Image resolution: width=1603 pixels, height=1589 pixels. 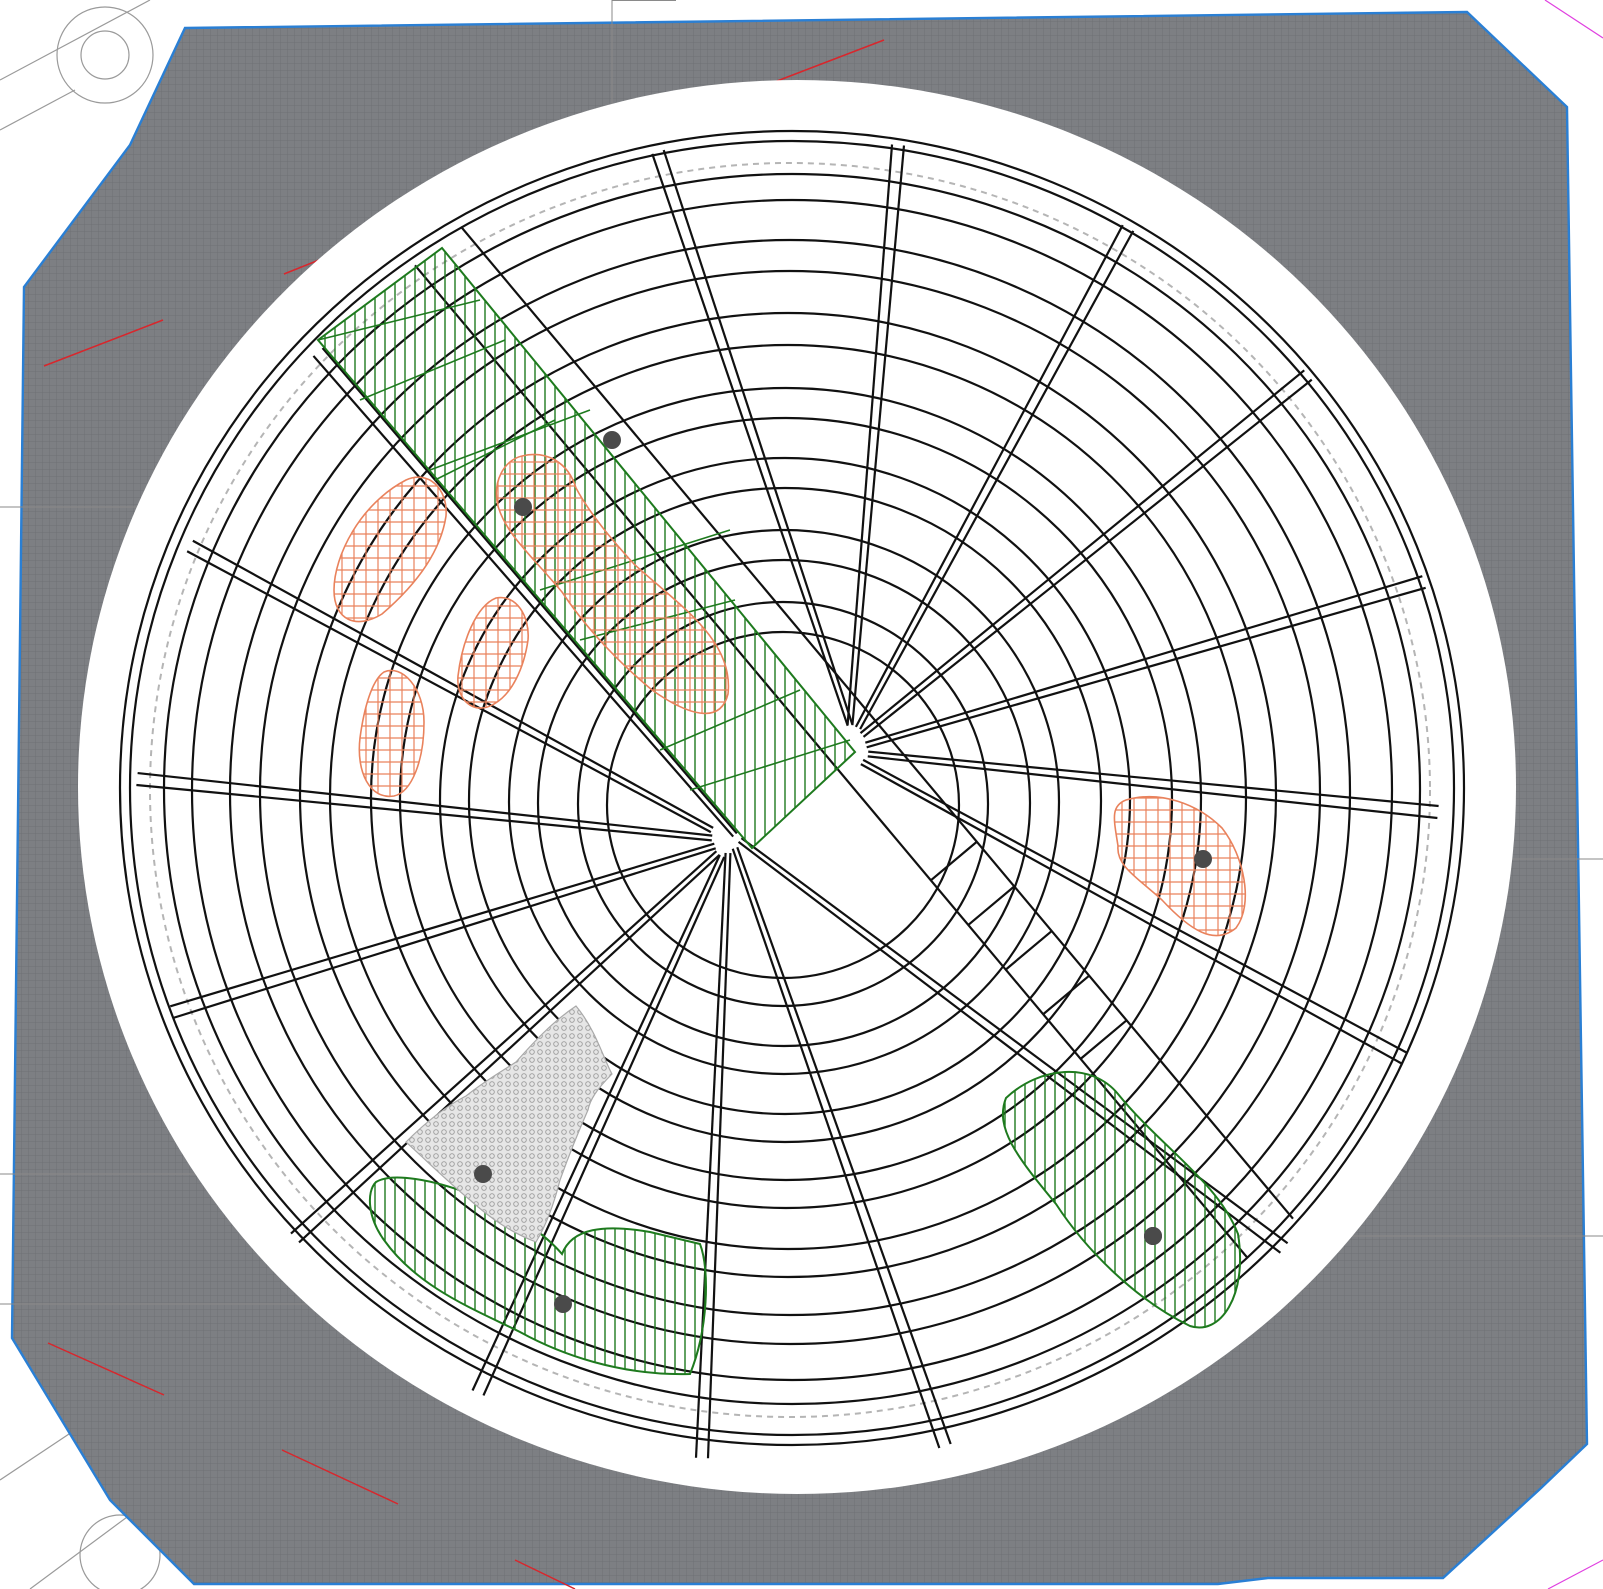 I want to click on spoke-15-b, so click(x=453, y=684).